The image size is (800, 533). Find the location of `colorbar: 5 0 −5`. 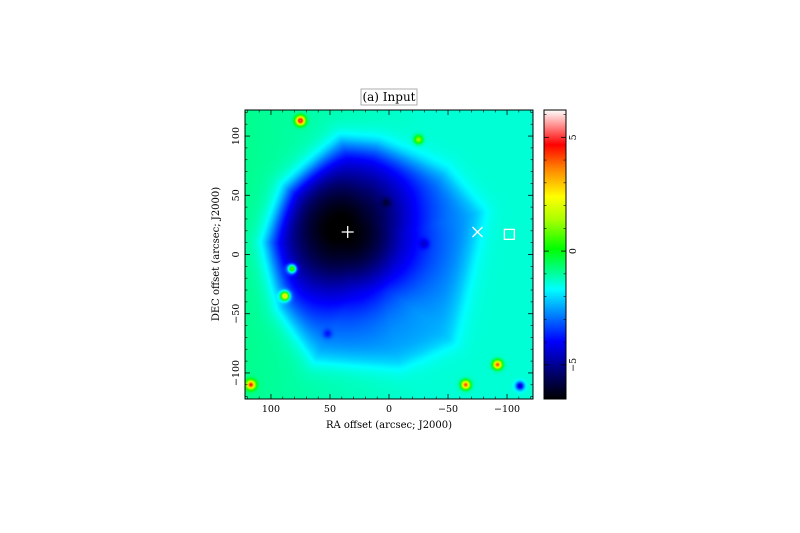

colorbar: 5 0 −5 is located at coordinates (561, 254).